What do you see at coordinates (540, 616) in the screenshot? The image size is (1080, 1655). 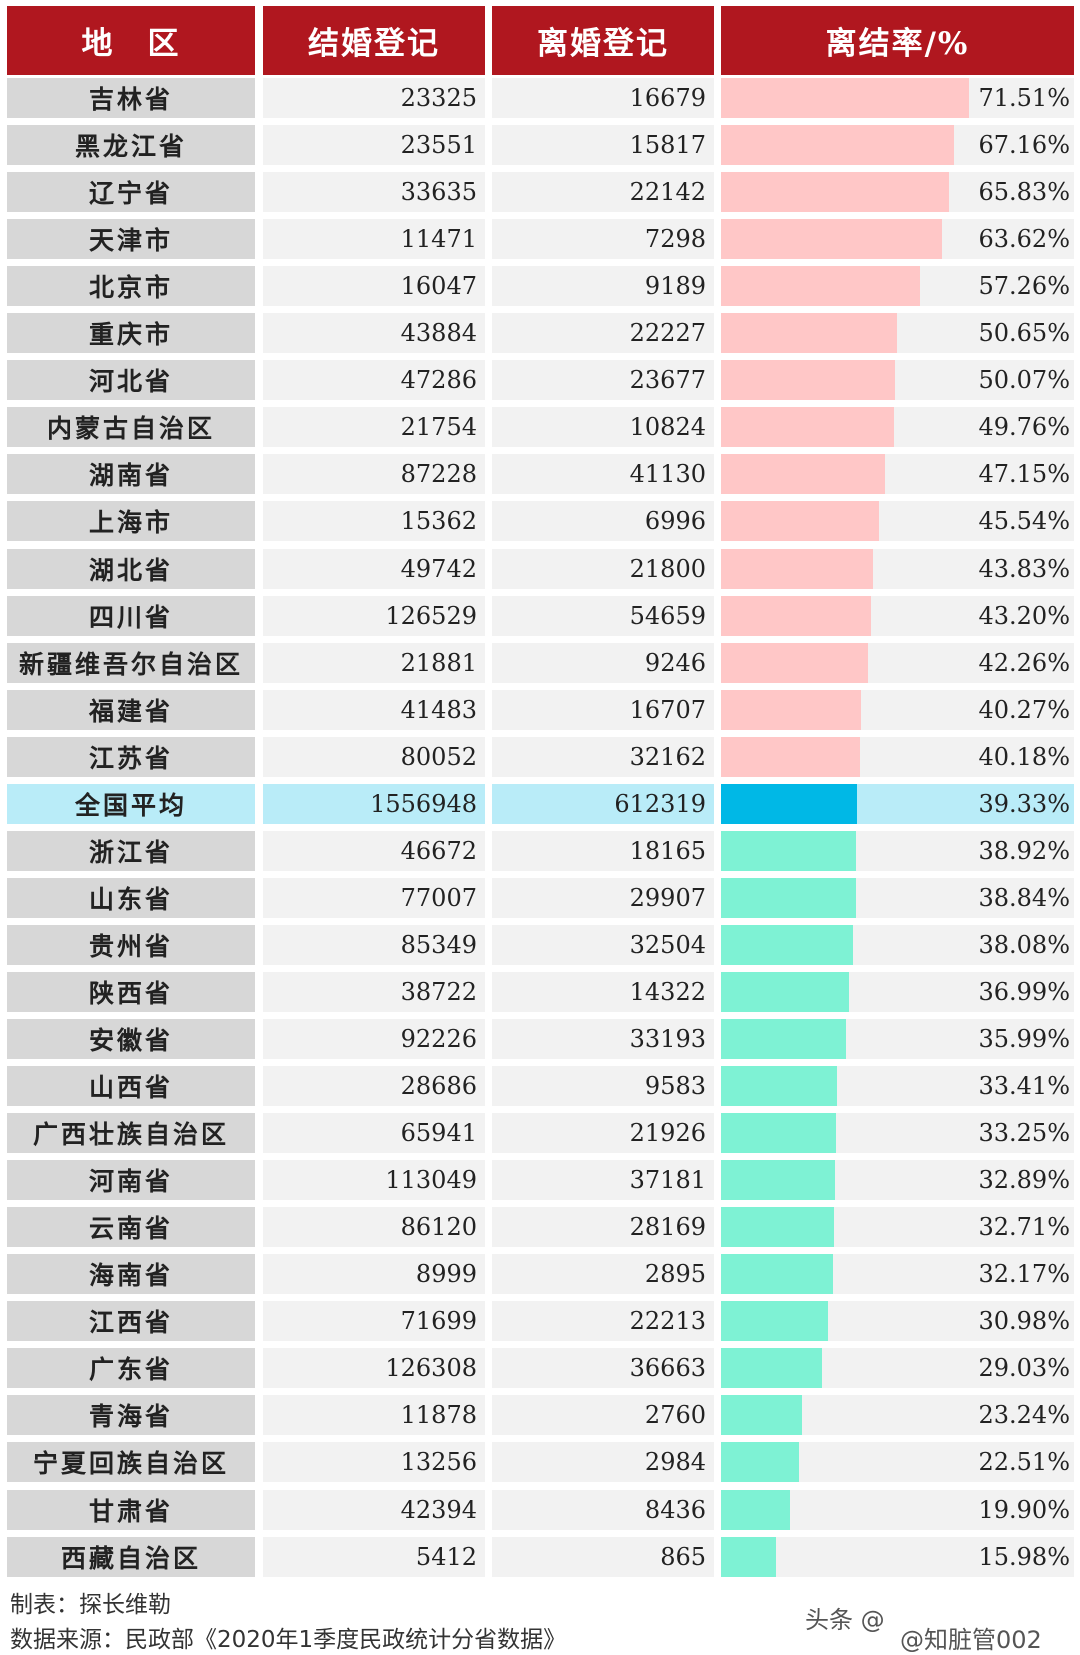 I see `table-row: 四川省 126529 54659 43.20%` at bounding box center [540, 616].